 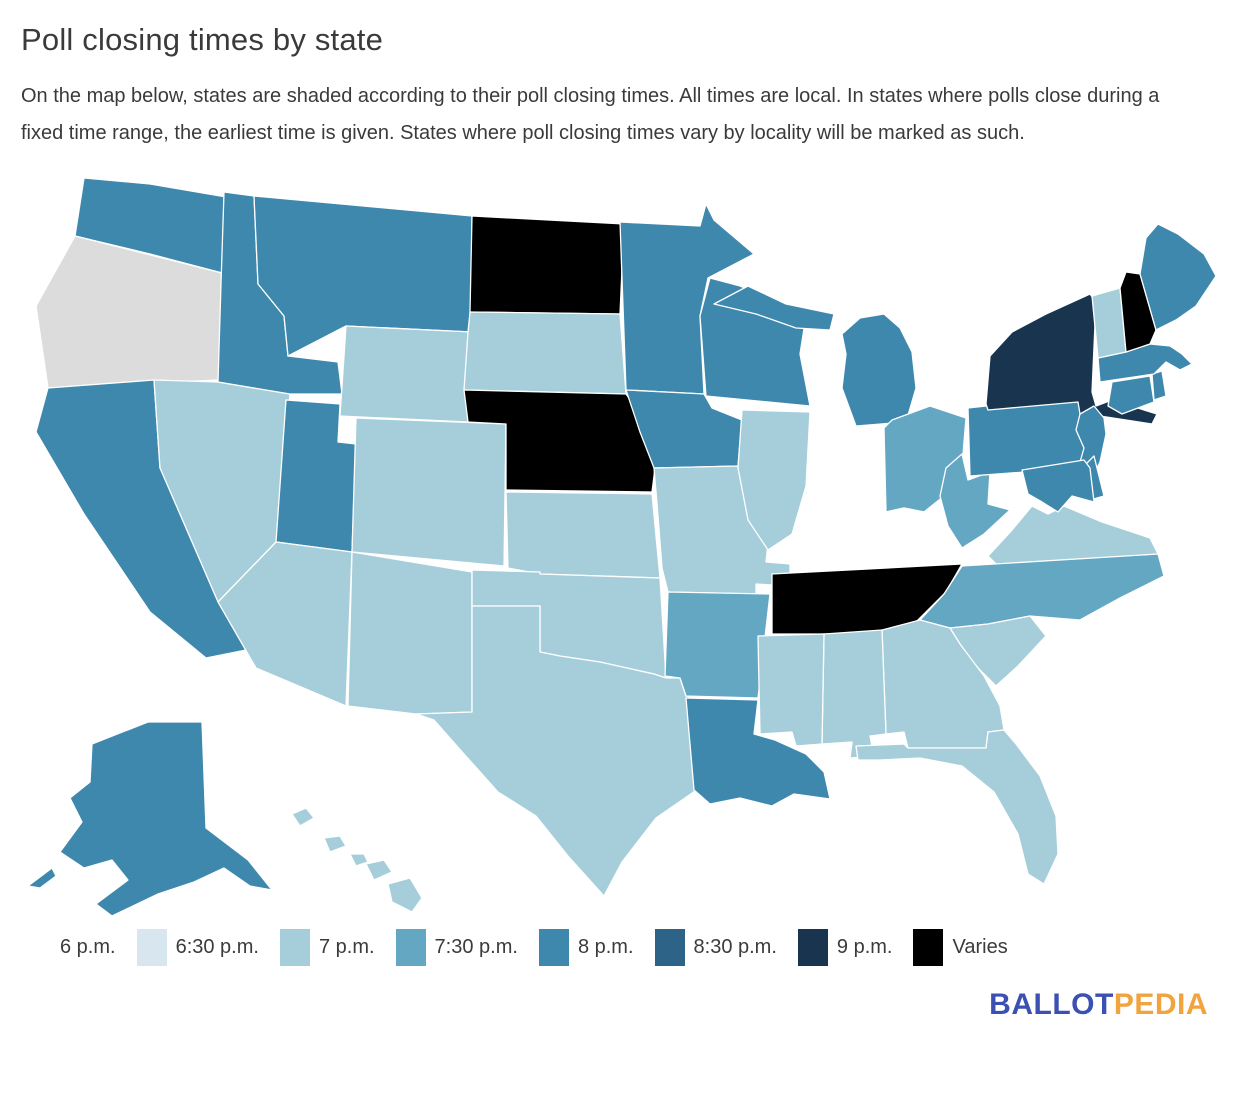 What do you see at coordinates (476, 946) in the screenshot?
I see `legend-label-730pm: 7:30 p.m.` at bounding box center [476, 946].